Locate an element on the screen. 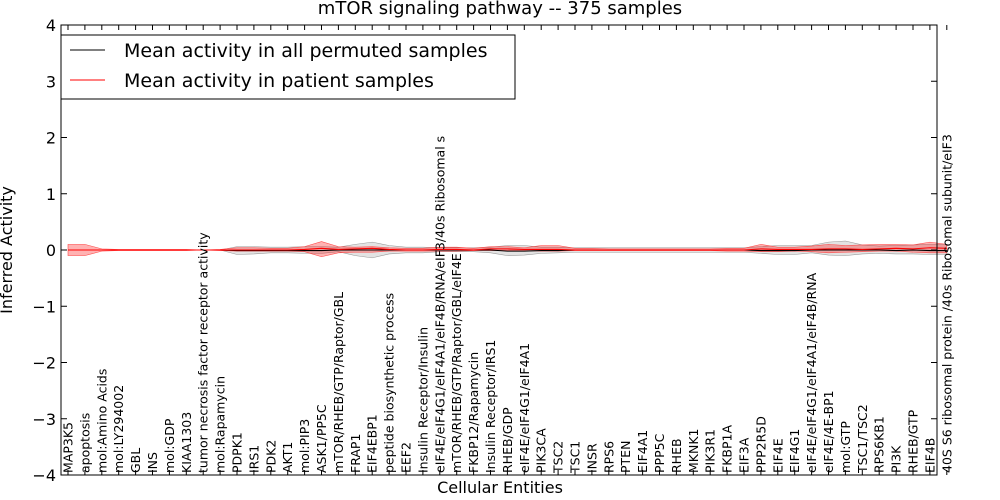  y-tick-label: −2 is located at coordinates (44, 363).